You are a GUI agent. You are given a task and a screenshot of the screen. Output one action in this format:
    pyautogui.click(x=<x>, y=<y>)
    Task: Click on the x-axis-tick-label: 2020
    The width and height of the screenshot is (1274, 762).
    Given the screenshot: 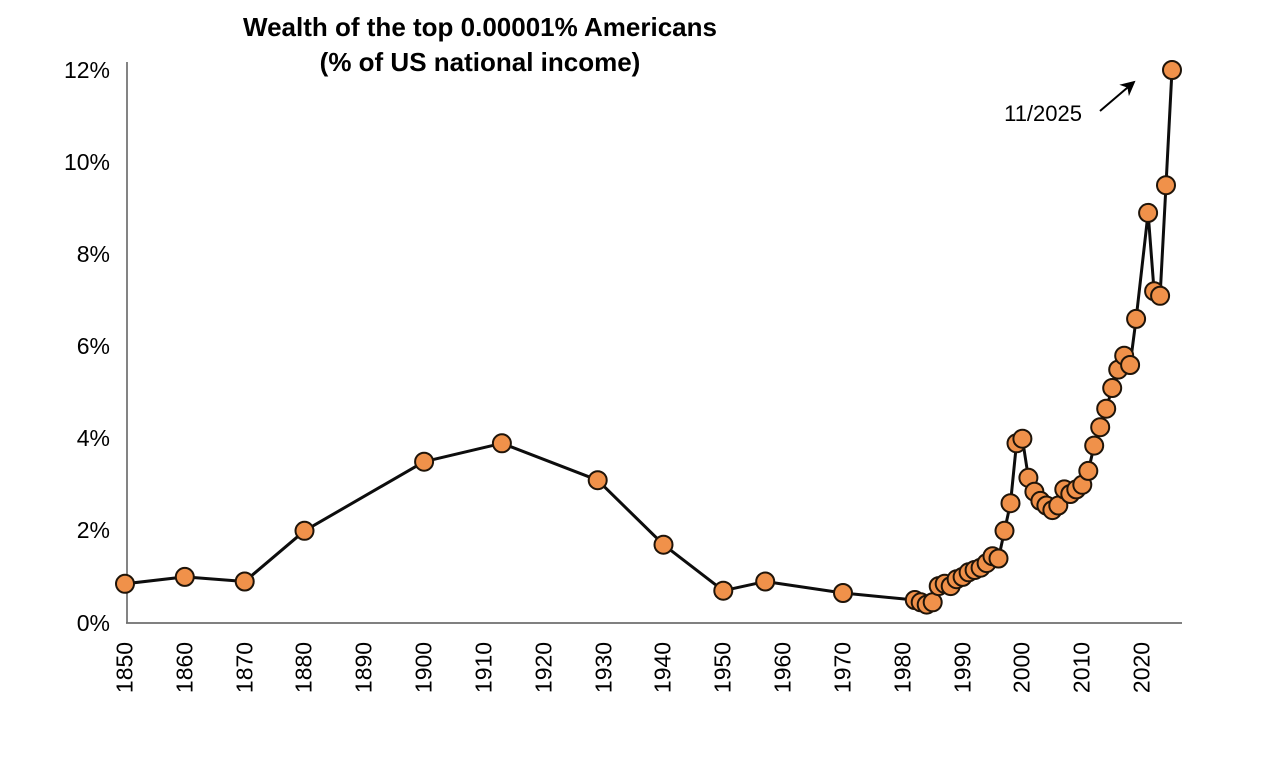 What is the action you would take?
    pyautogui.click(x=1141, y=667)
    